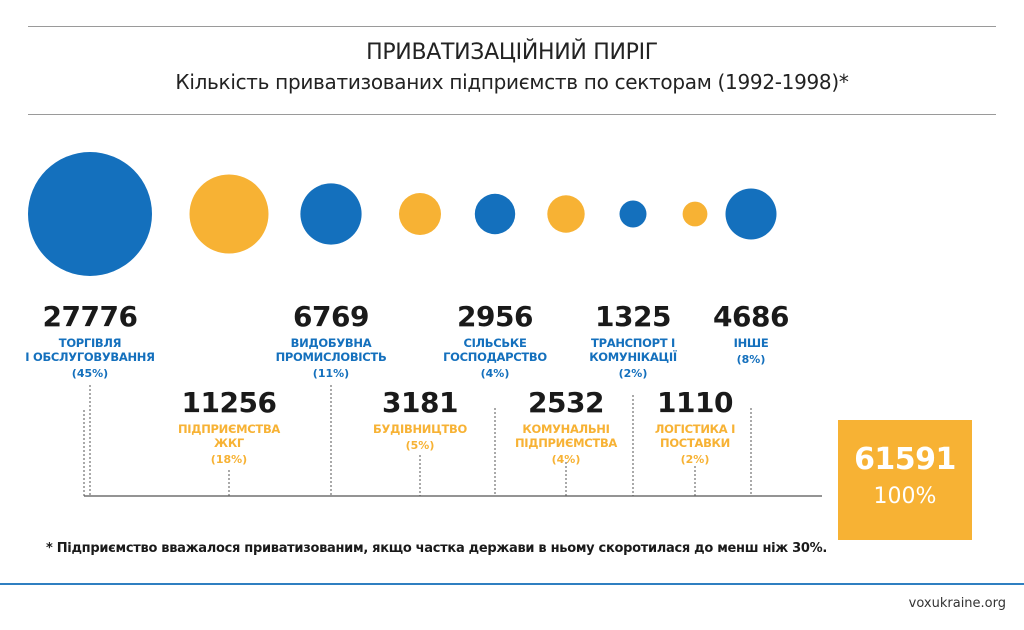  Describe the element at coordinates (566, 443) in the screenshot. I see `category-label-6-2: ПІДПРИЄМСТВА` at that location.